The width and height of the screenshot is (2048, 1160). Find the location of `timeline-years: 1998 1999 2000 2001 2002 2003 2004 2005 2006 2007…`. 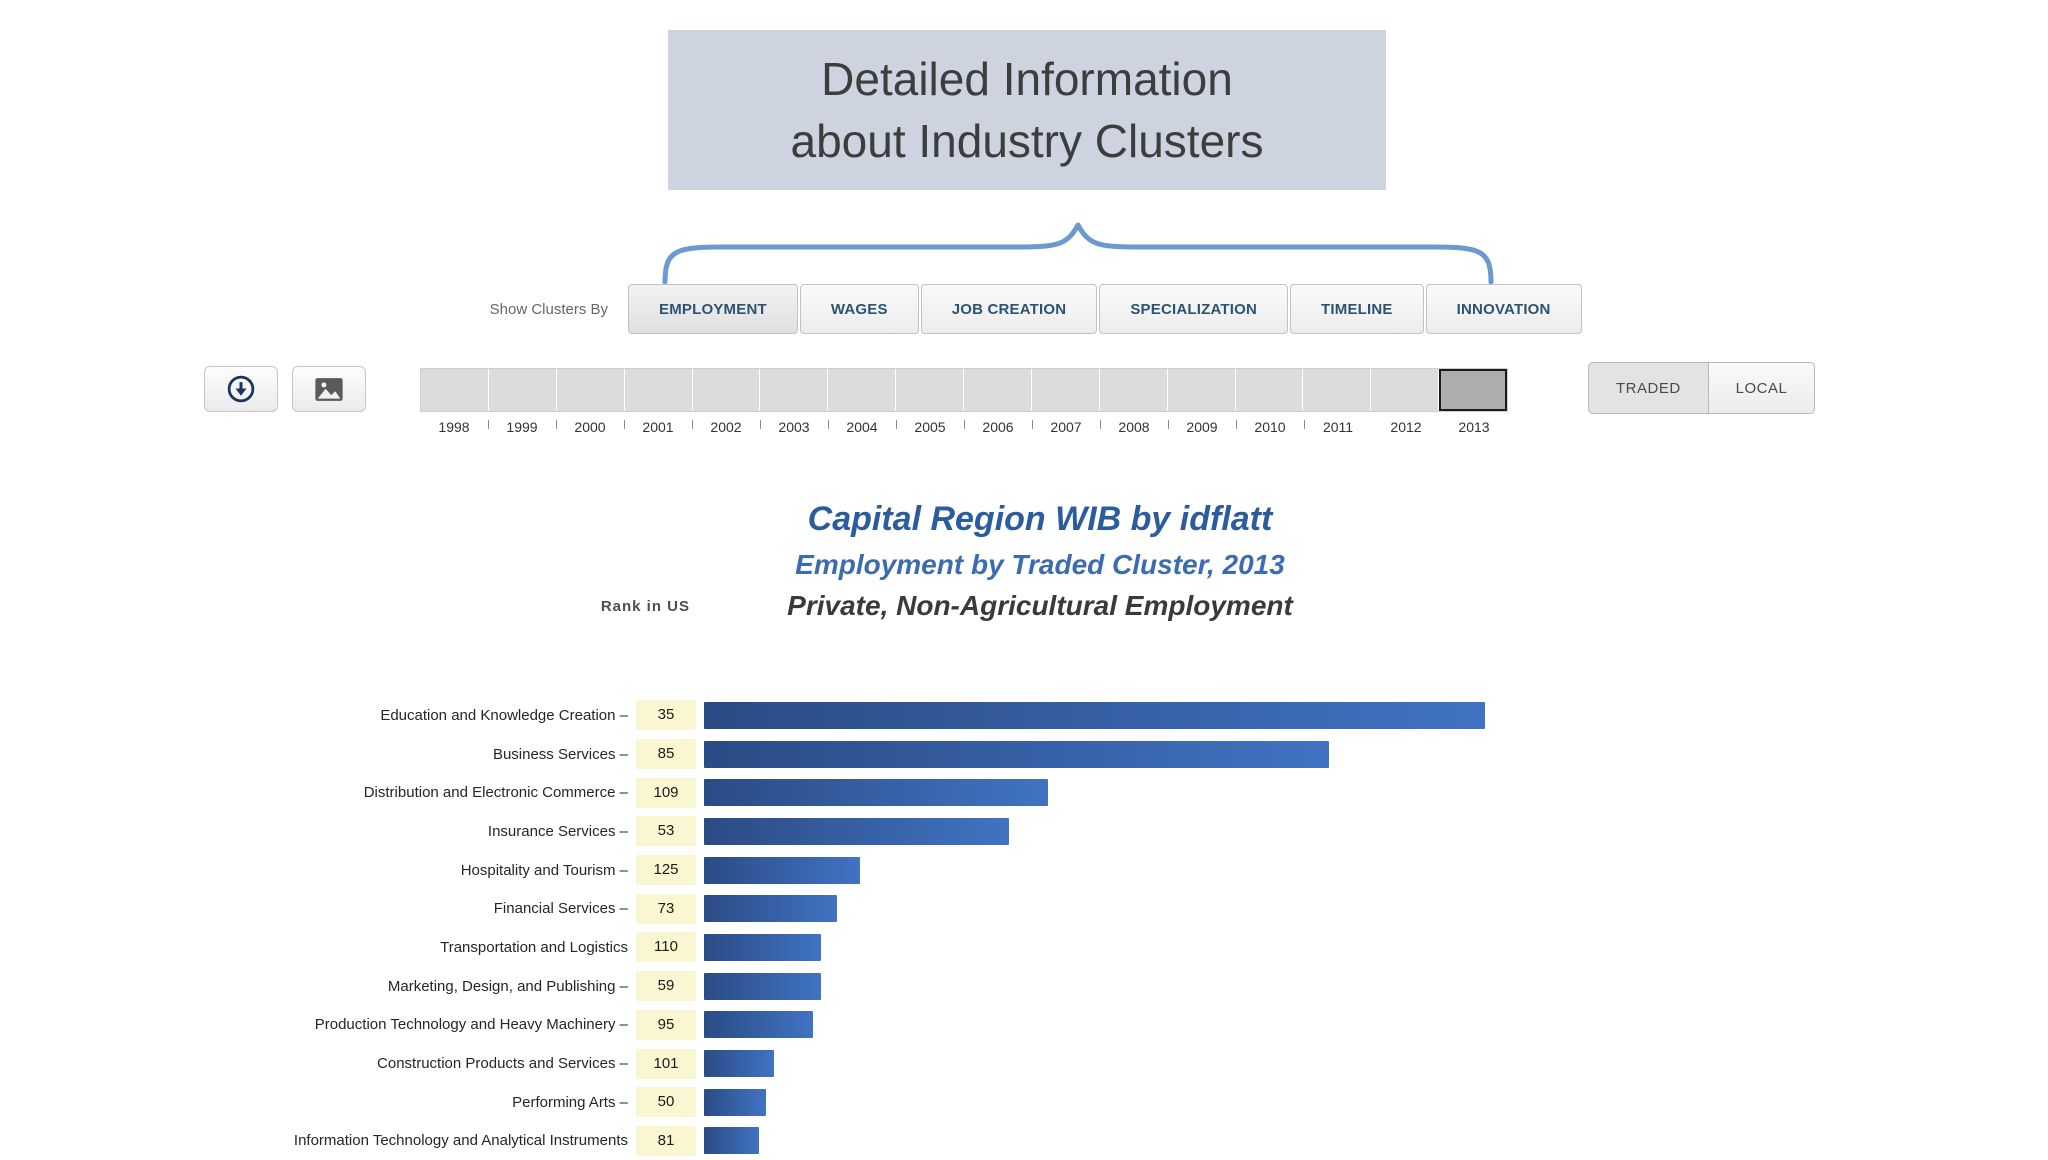

timeline-years: 1998 1999 2000 2001 2002 2003 2004 2005 2006 2007… is located at coordinates (964, 428).